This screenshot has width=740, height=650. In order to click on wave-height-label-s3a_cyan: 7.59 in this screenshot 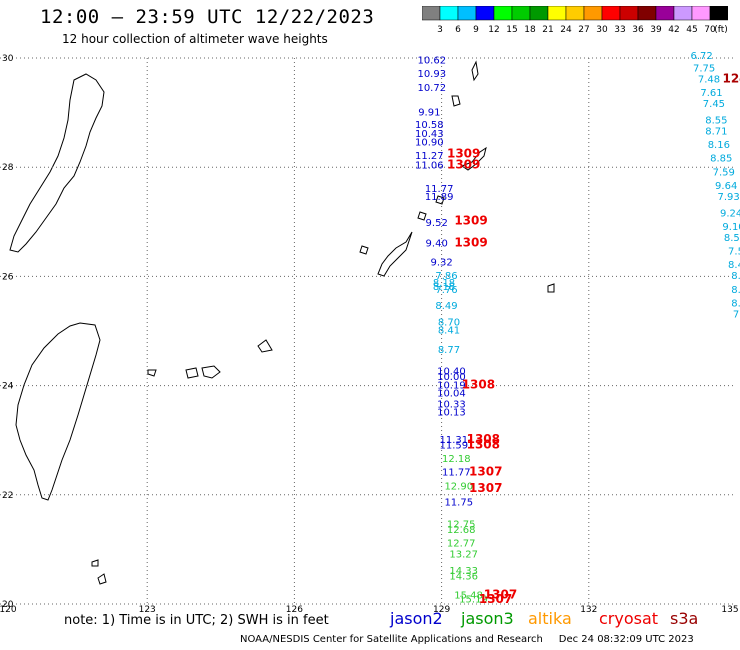, I will do `click(724, 172)`.